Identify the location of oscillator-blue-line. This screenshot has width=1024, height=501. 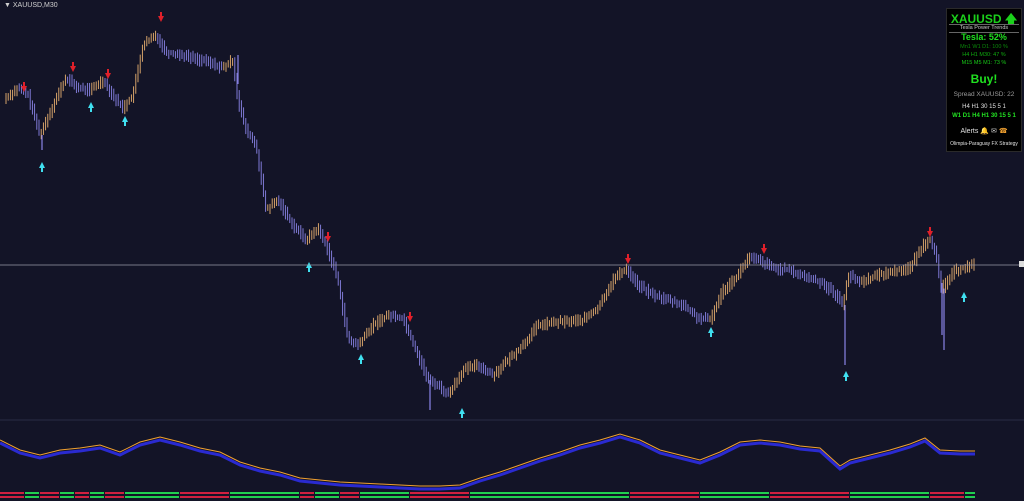
(487, 463).